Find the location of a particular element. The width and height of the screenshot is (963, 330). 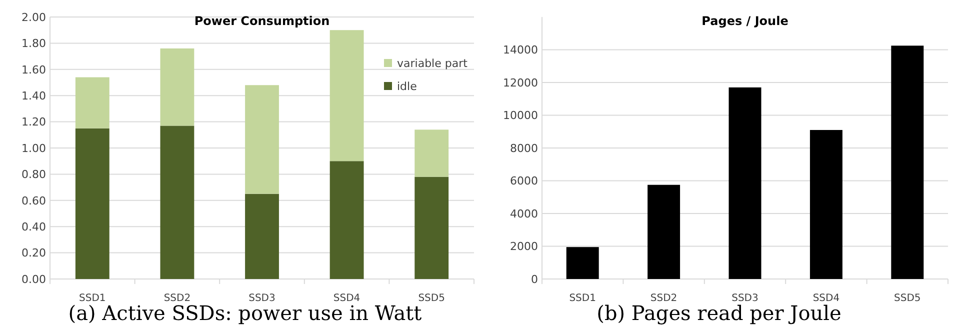

y-tick-label: 10000 is located at coordinates (520, 115).